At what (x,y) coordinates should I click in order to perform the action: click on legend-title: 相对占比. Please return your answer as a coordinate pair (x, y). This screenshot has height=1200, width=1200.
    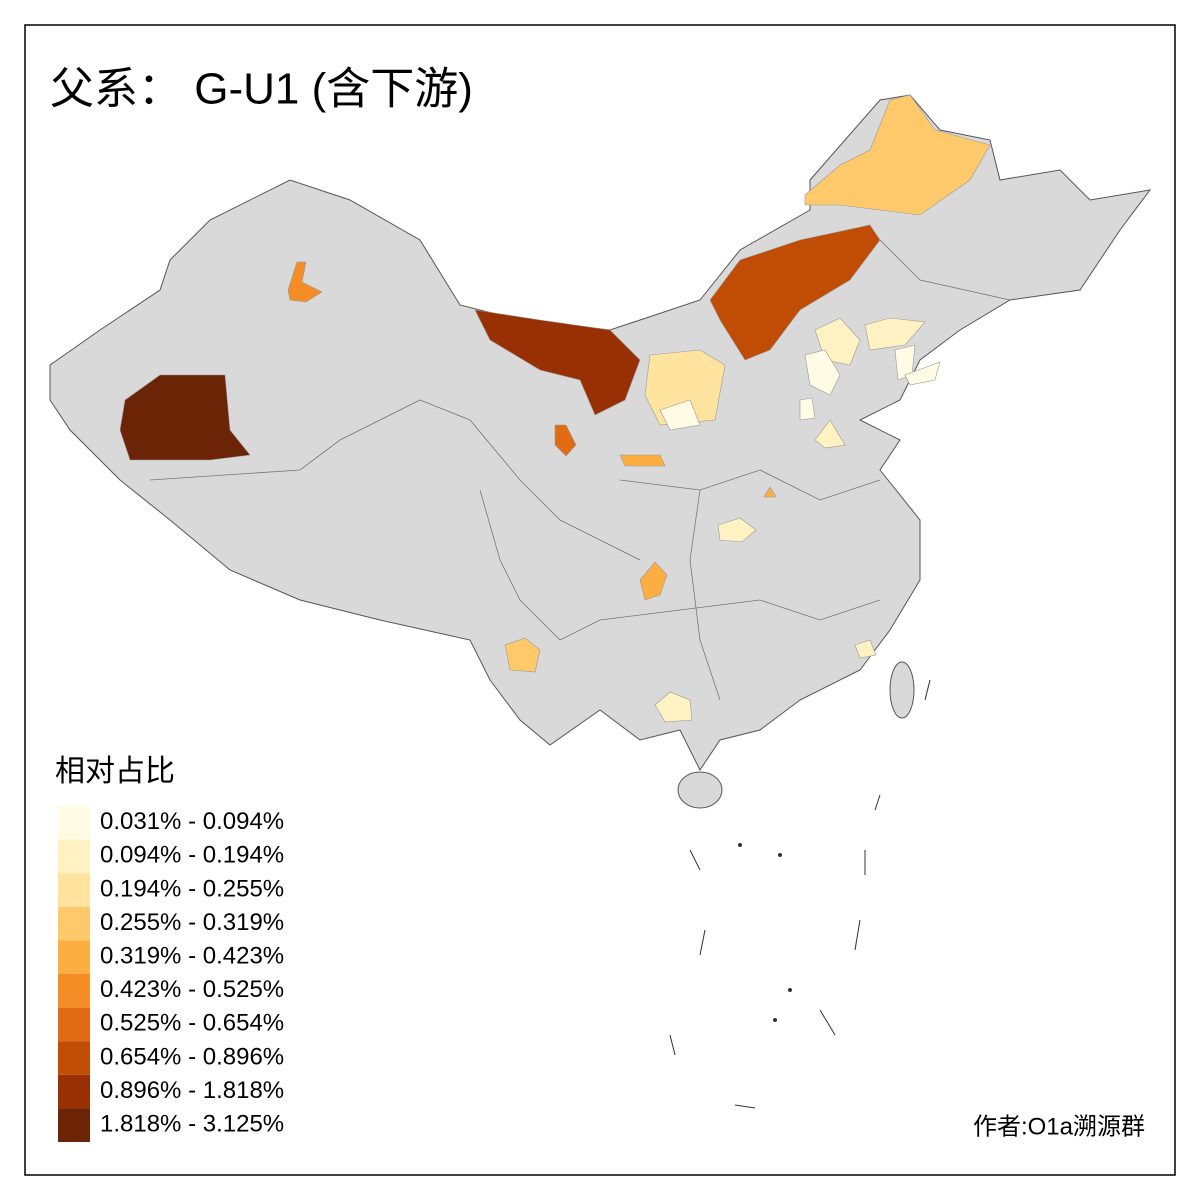
    Looking at the image, I should click on (115, 771).